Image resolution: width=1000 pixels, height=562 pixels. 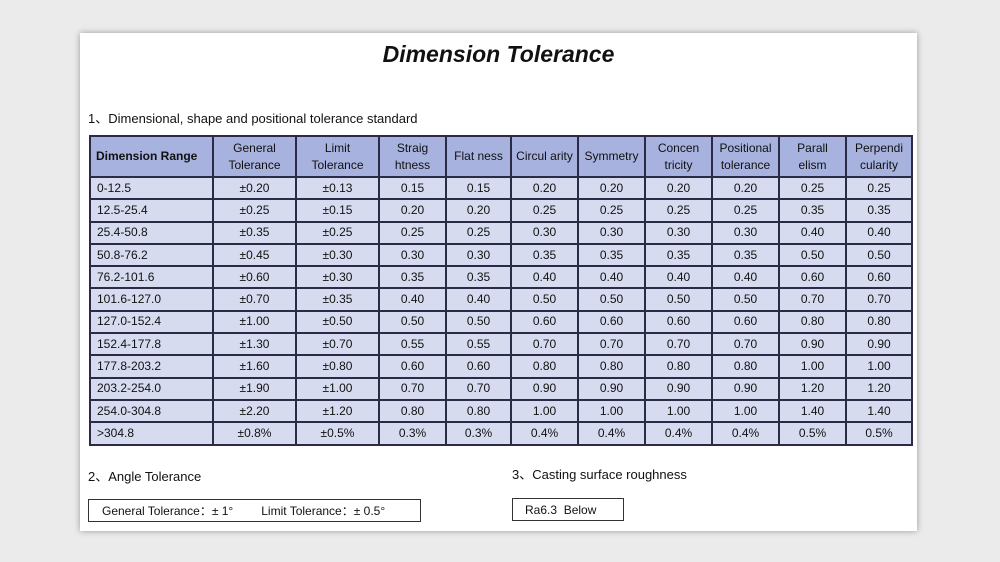 I want to click on roughness-value: Ra6.3 Below, so click(x=561, y=509).